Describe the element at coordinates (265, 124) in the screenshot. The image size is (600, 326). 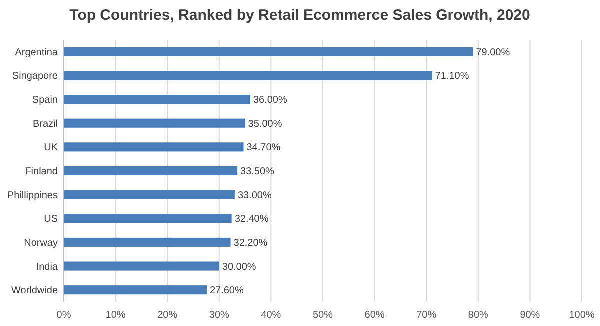
I see `data-label: 35.00%` at that location.